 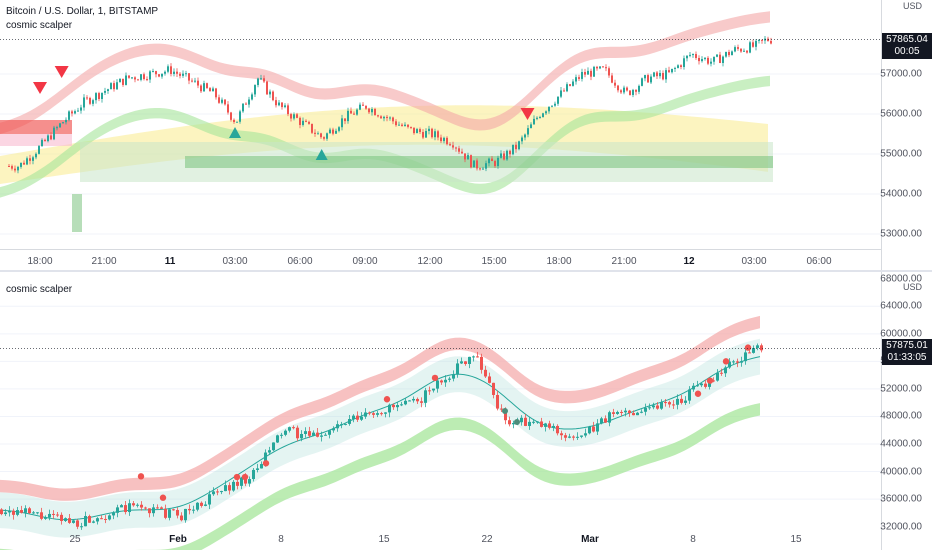 What do you see at coordinates (170, 261) in the screenshot?
I see `x-tick-label: 11` at bounding box center [170, 261].